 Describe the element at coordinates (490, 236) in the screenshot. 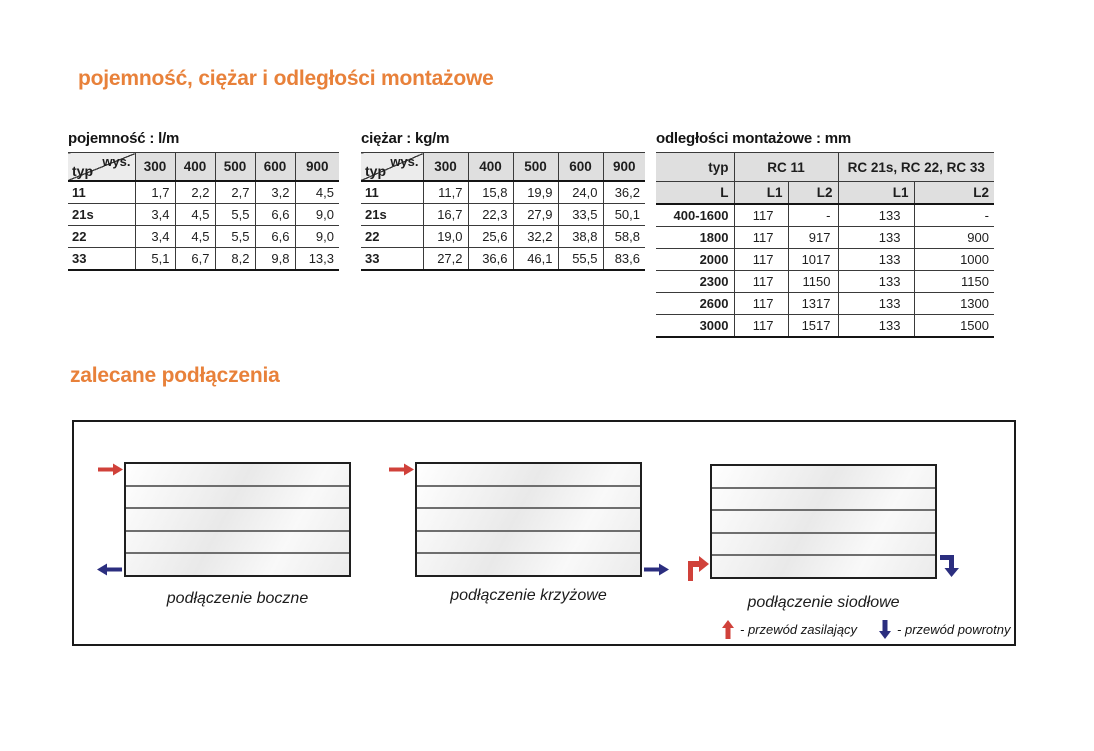

I see `table-cell: 25,6` at that location.